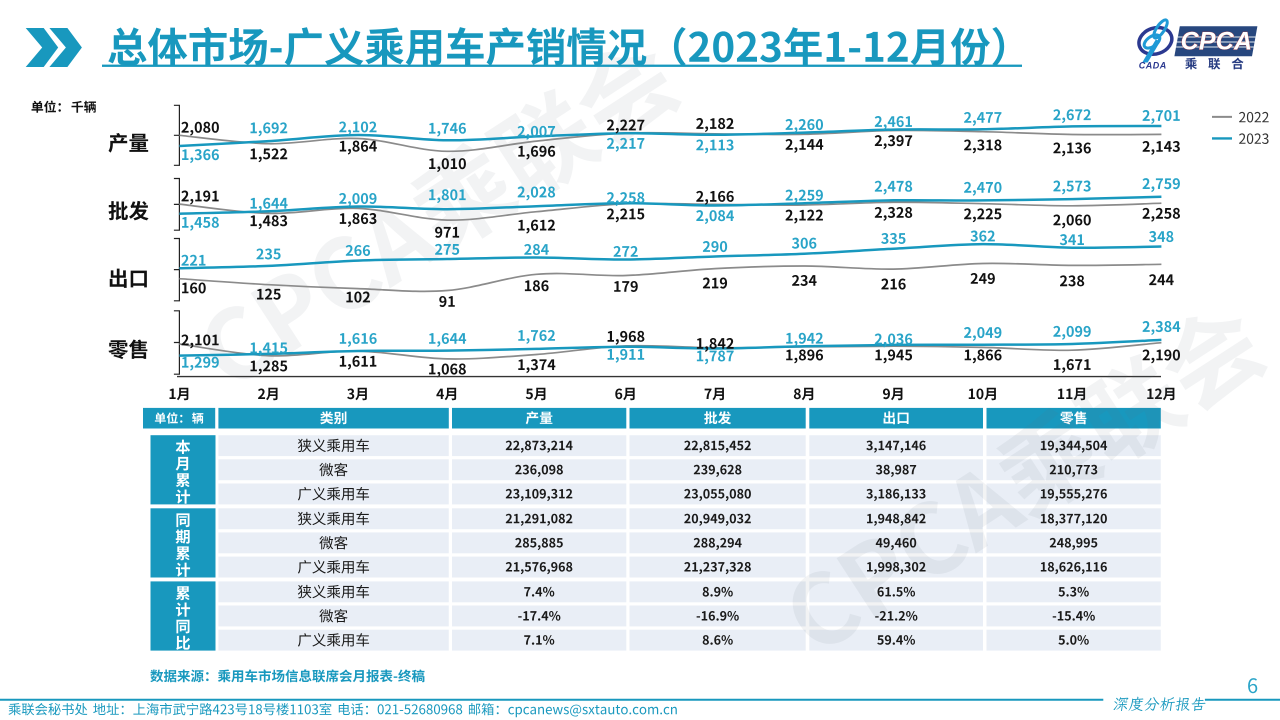 The image size is (1280, 720). What do you see at coordinates (1153, 65) in the screenshot?
I see `svg-text: CADA` at bounding box center [1153, 65].